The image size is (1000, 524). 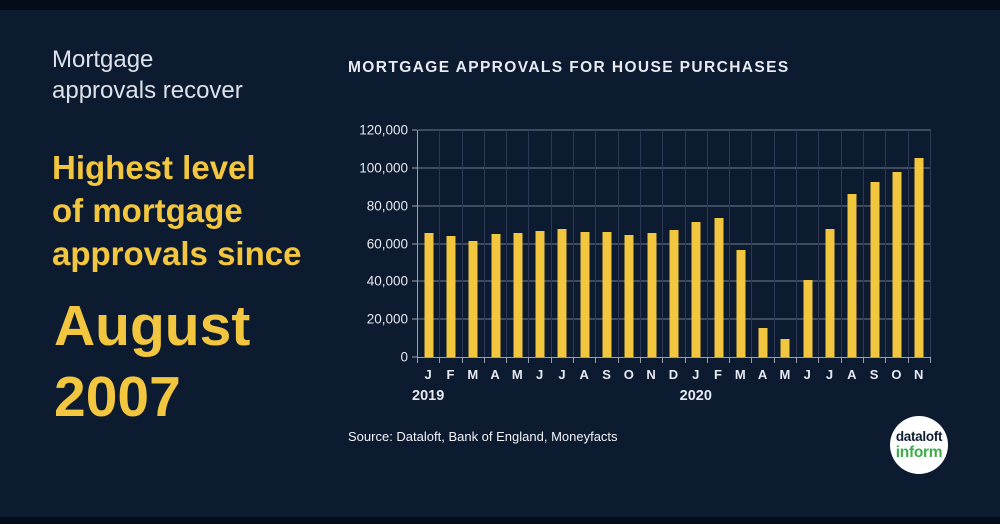 I want to click on x-tick-label: N, so click(x=651, y=374).